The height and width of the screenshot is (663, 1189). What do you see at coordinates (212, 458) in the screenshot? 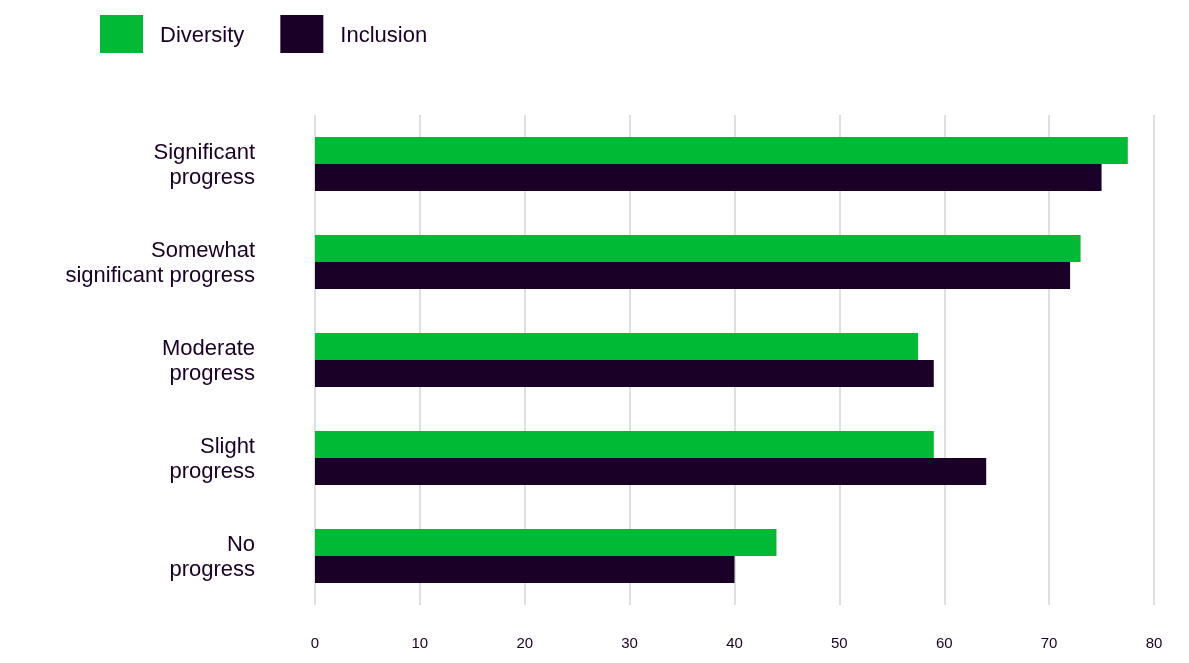
I see `y-tick-label: Slight progress` at bounding box center [212, 458].